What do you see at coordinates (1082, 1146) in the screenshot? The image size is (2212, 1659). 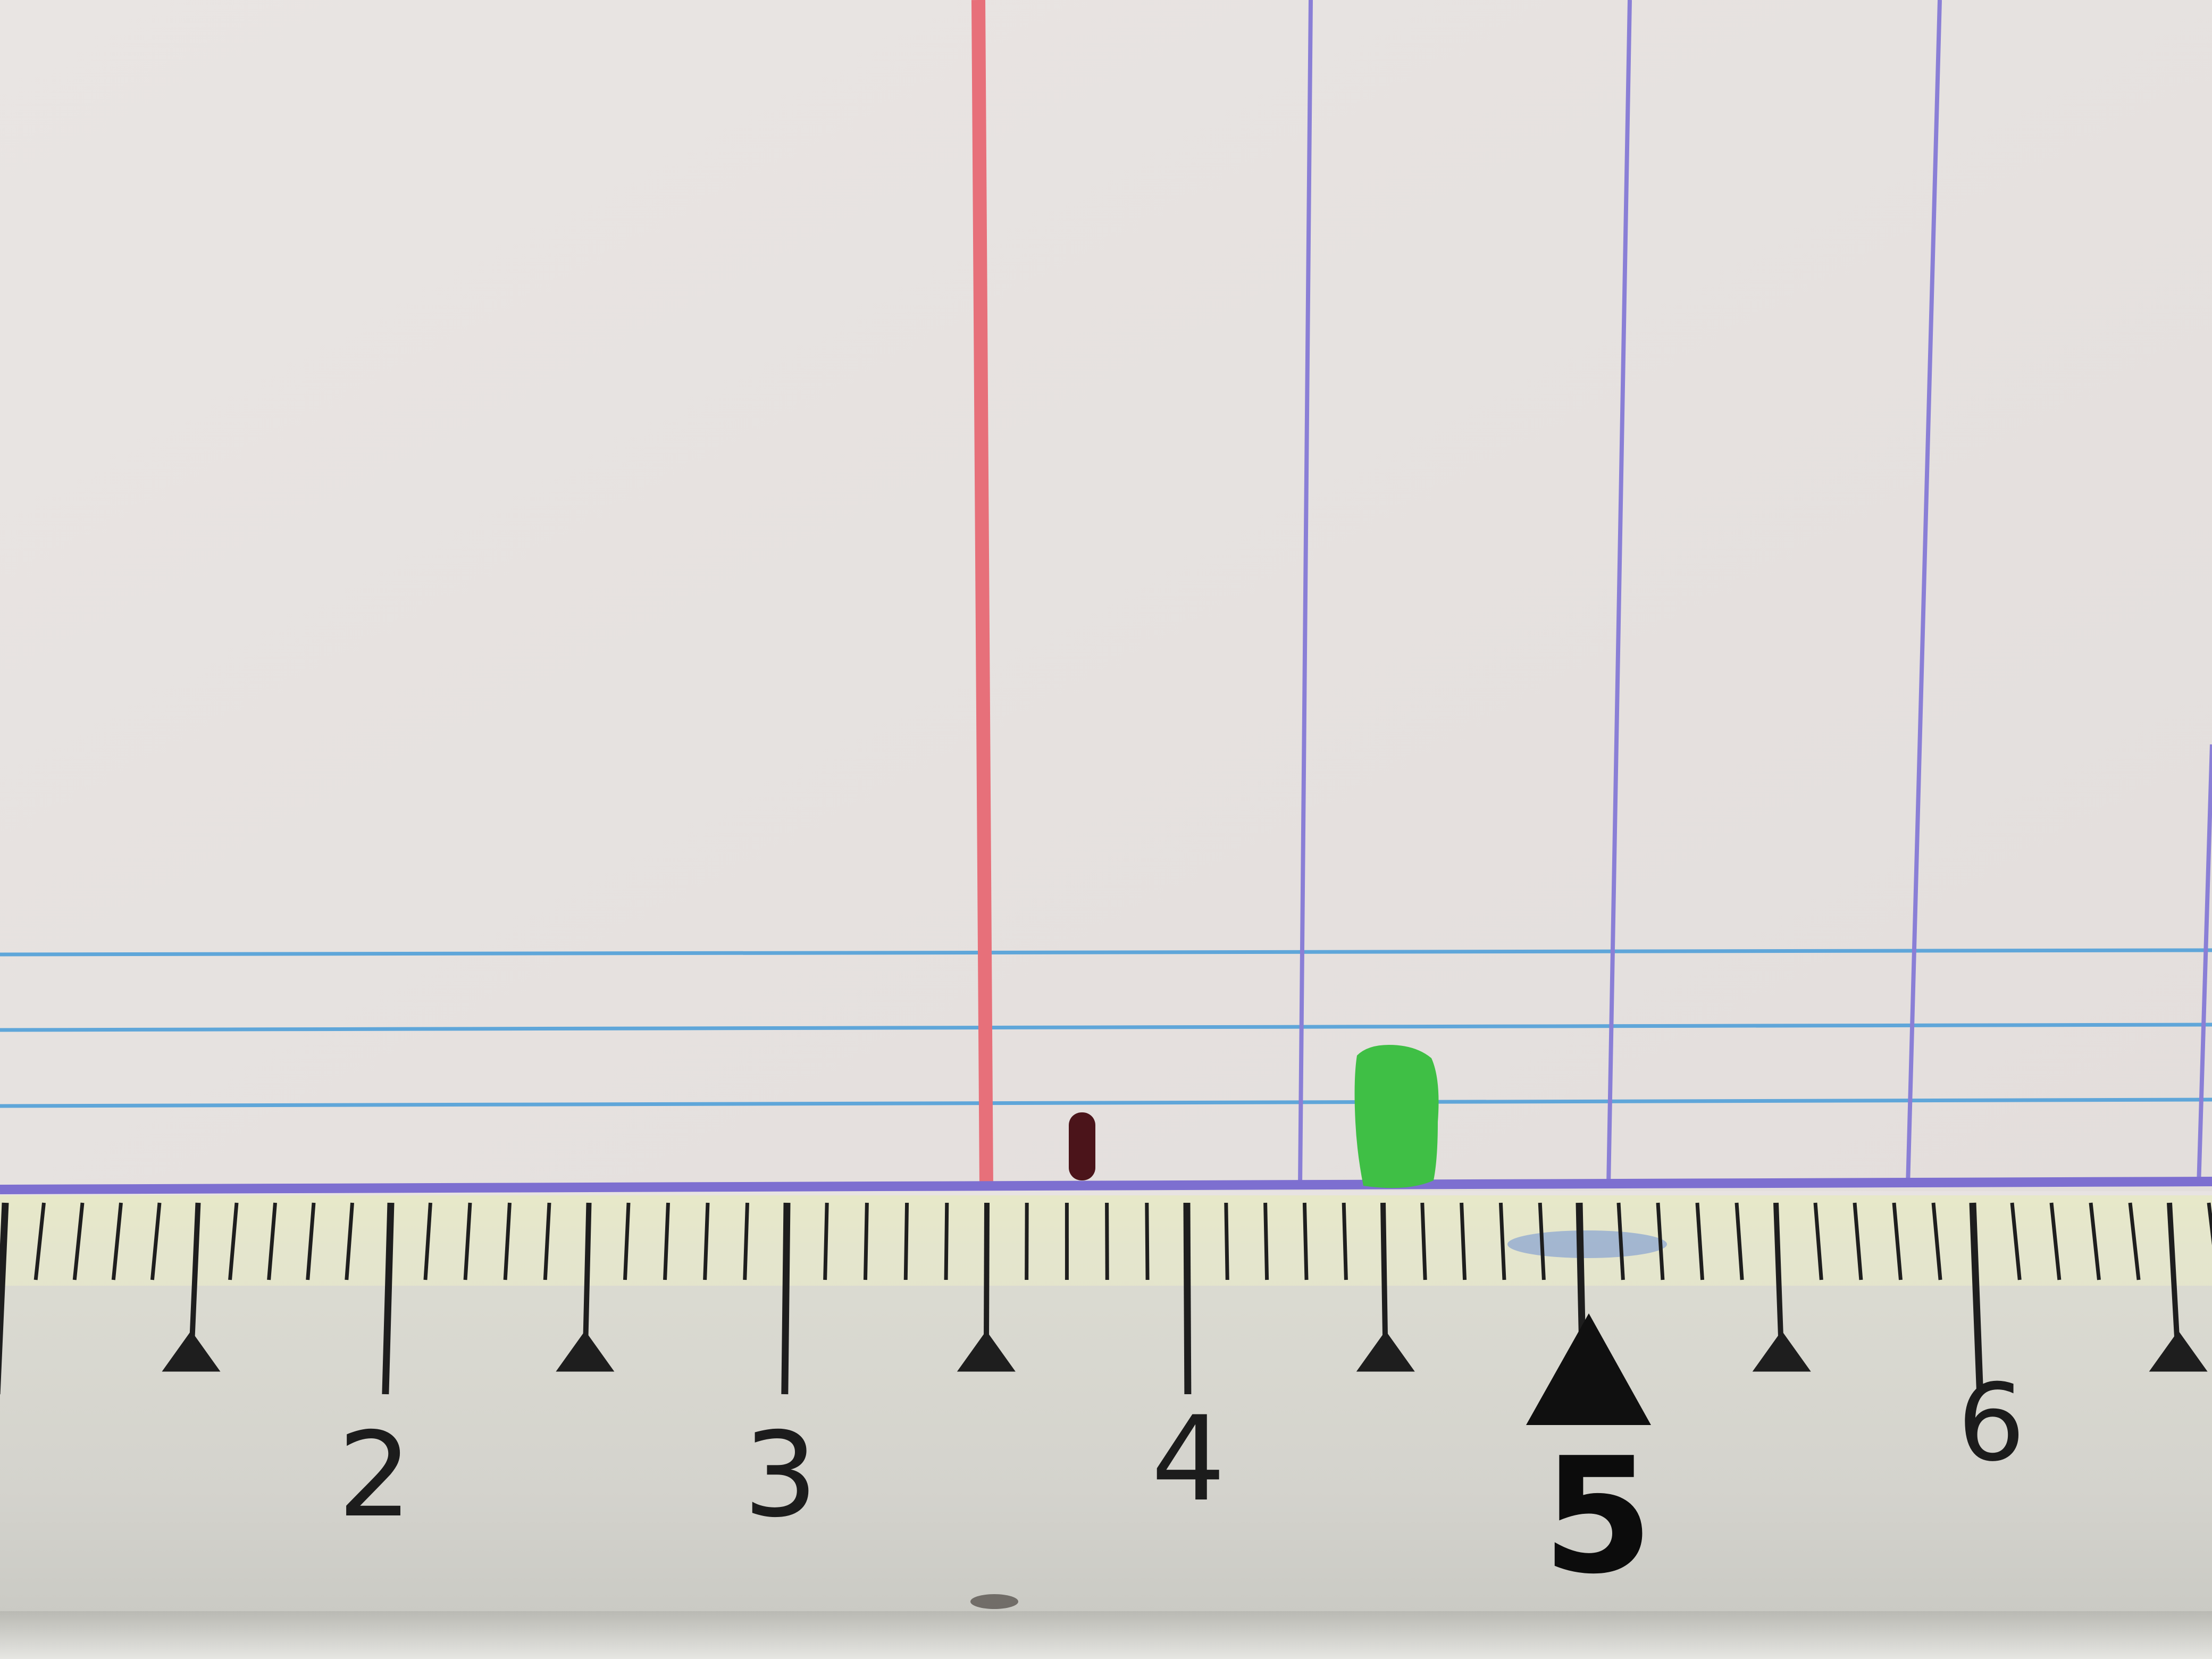 I see `dark-ink-mark` at bounding box center [1082, 1146].